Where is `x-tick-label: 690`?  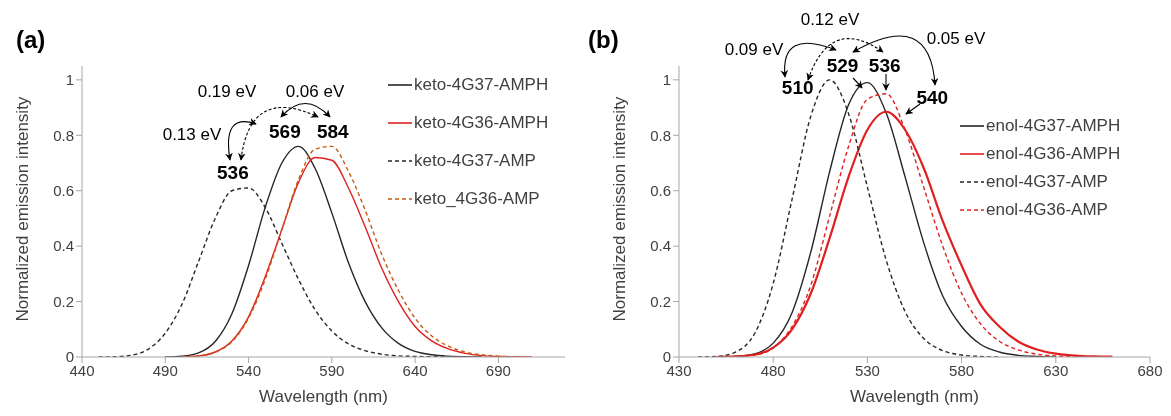 x-tick-label: 690 is located at coordinates (498, 370).